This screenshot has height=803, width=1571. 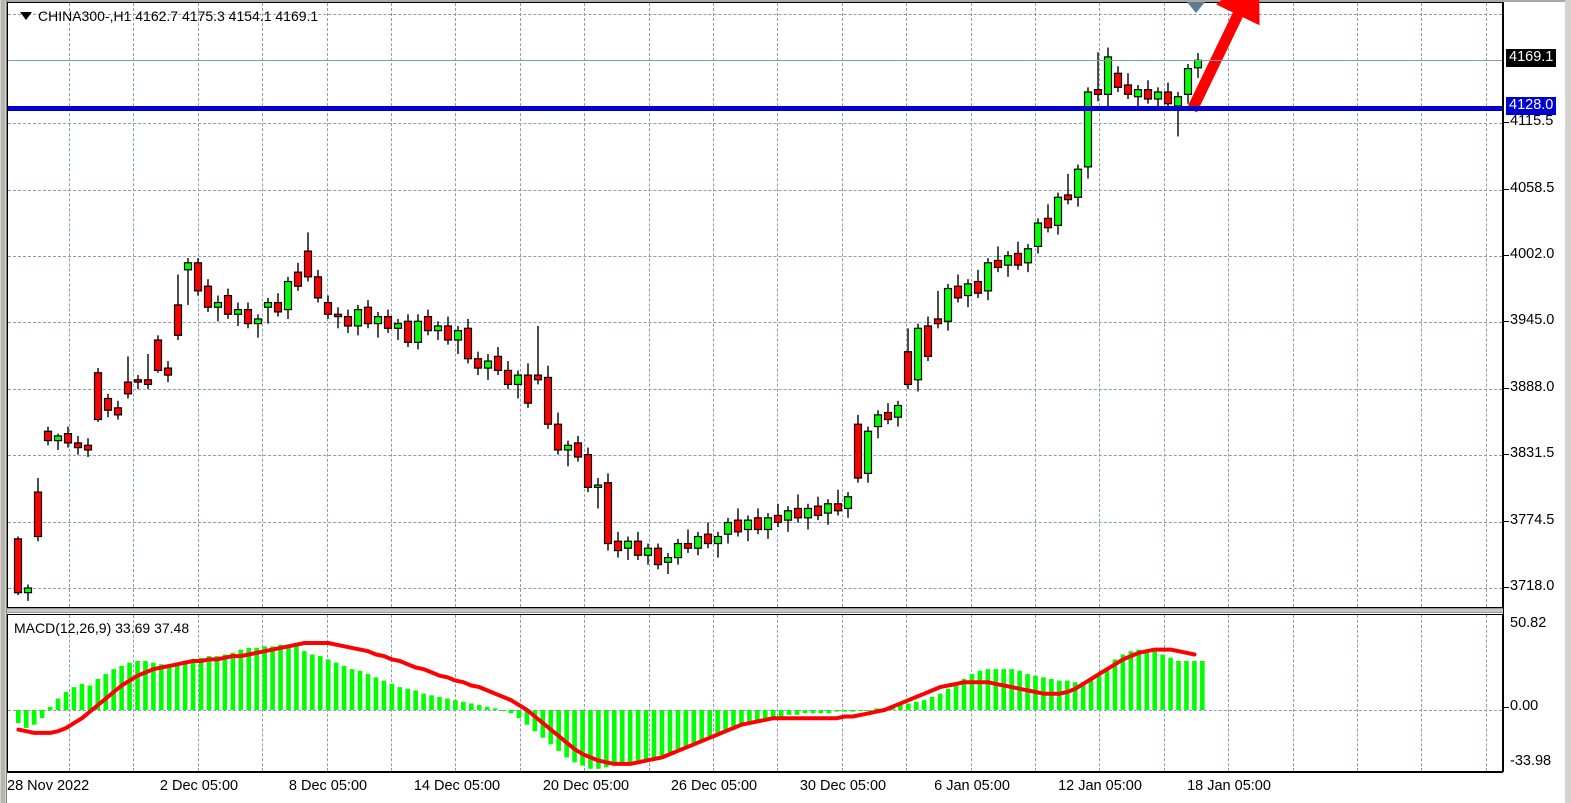 What do you see at coordinates (610, 705) in the screenshot?
I see `macd-series` at bounding box center [610, 705].